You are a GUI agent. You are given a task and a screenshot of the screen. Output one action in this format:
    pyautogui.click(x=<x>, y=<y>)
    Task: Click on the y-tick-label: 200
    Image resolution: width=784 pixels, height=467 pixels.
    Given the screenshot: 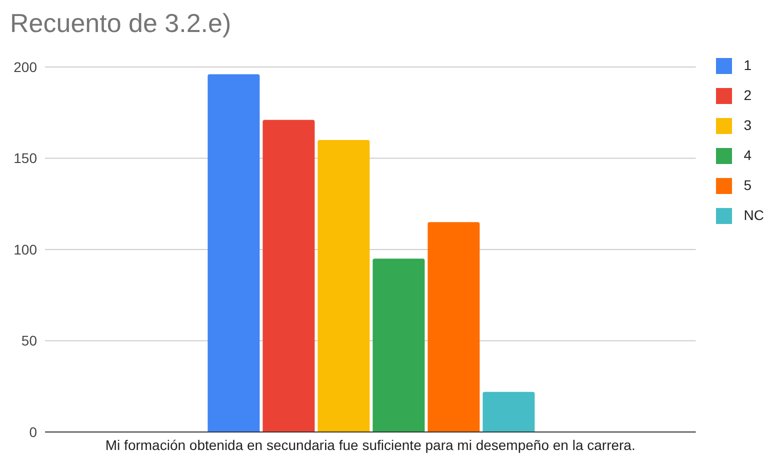 What is the action you would take?
    pyautogui.click(x=26, y=66)
    